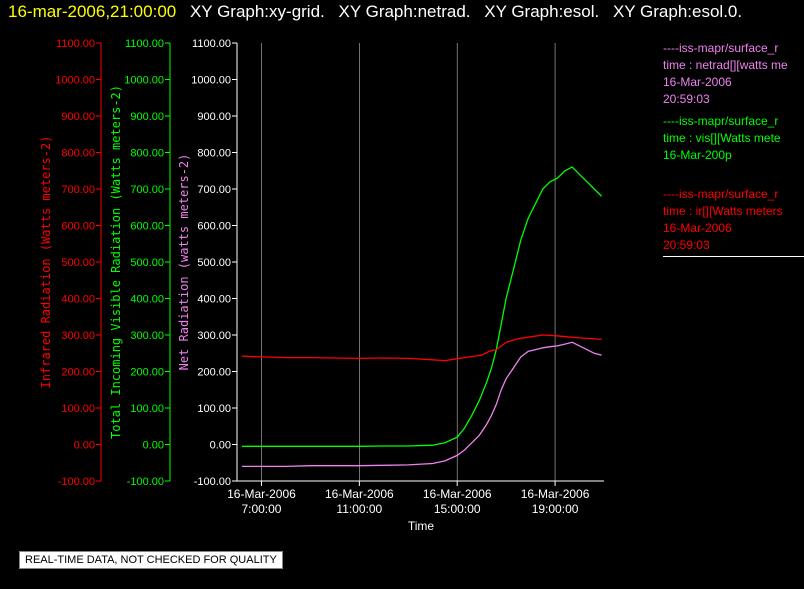 The height and width of the screenshot is (589, 804). Describe the element at coordinates (78, 409) in the screenshot. I see `y-tick-label-0-2: 100.00` at that location.